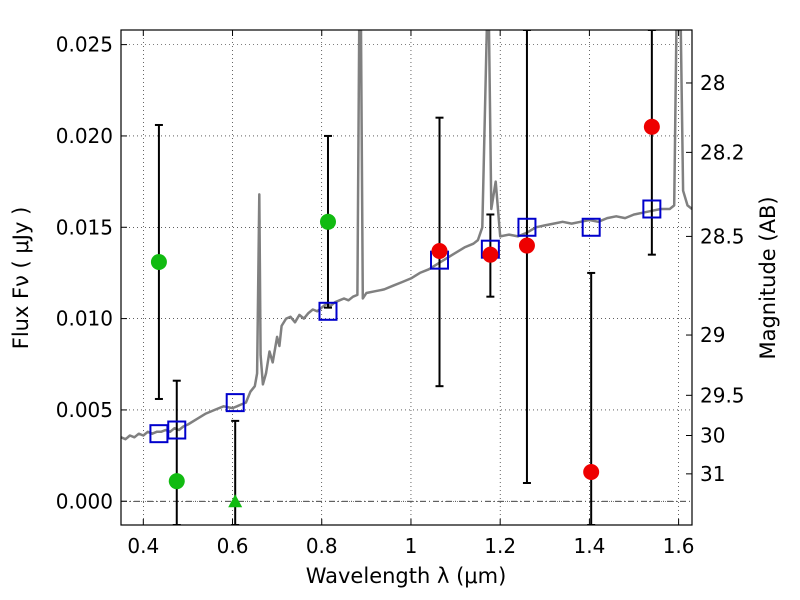 This screenshot has width=800, height=600. Describe the element at coordinates (406, 576) in the screenshot. I see `x-axis-label: Wavelength λ (μm)` at that location.